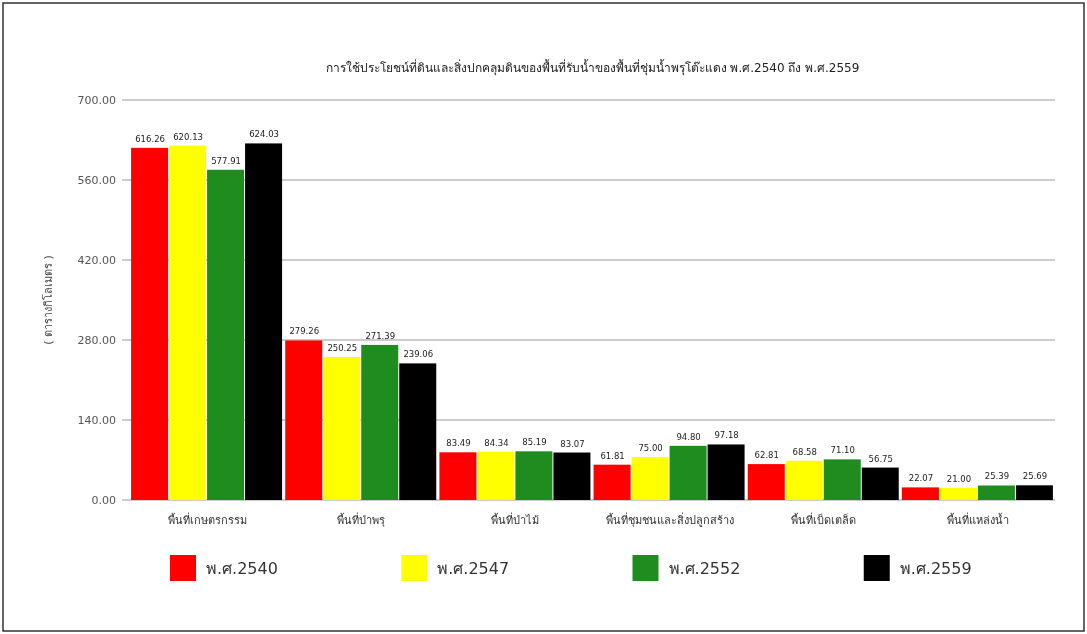 The image size is (1087, 634). Describe the element at coordinates (688, 436) in the screenshot. I see `data-label: 94.80` at that location.